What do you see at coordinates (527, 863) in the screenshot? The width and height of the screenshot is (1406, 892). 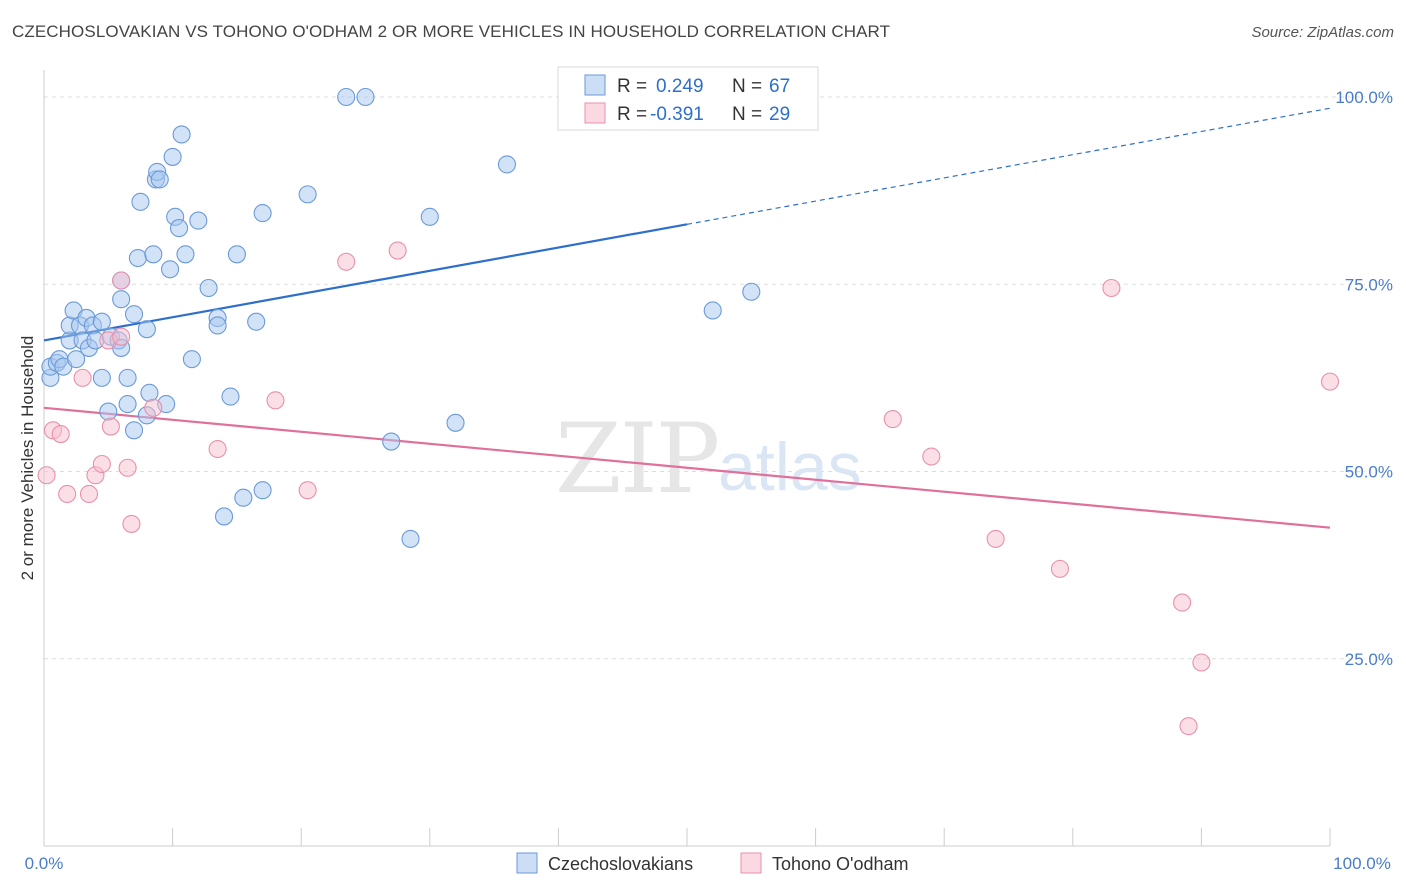 I see `legend-swatch-czechoslovakians` at bounding box center [527, 863].